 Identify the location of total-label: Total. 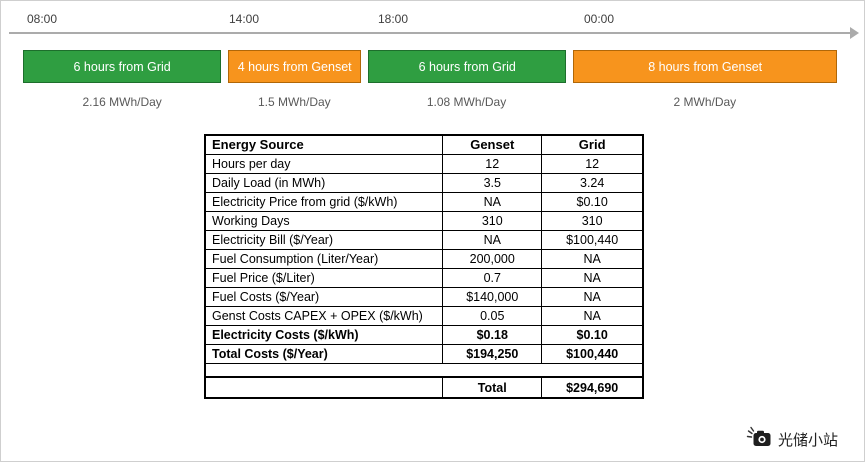
(492, 387).